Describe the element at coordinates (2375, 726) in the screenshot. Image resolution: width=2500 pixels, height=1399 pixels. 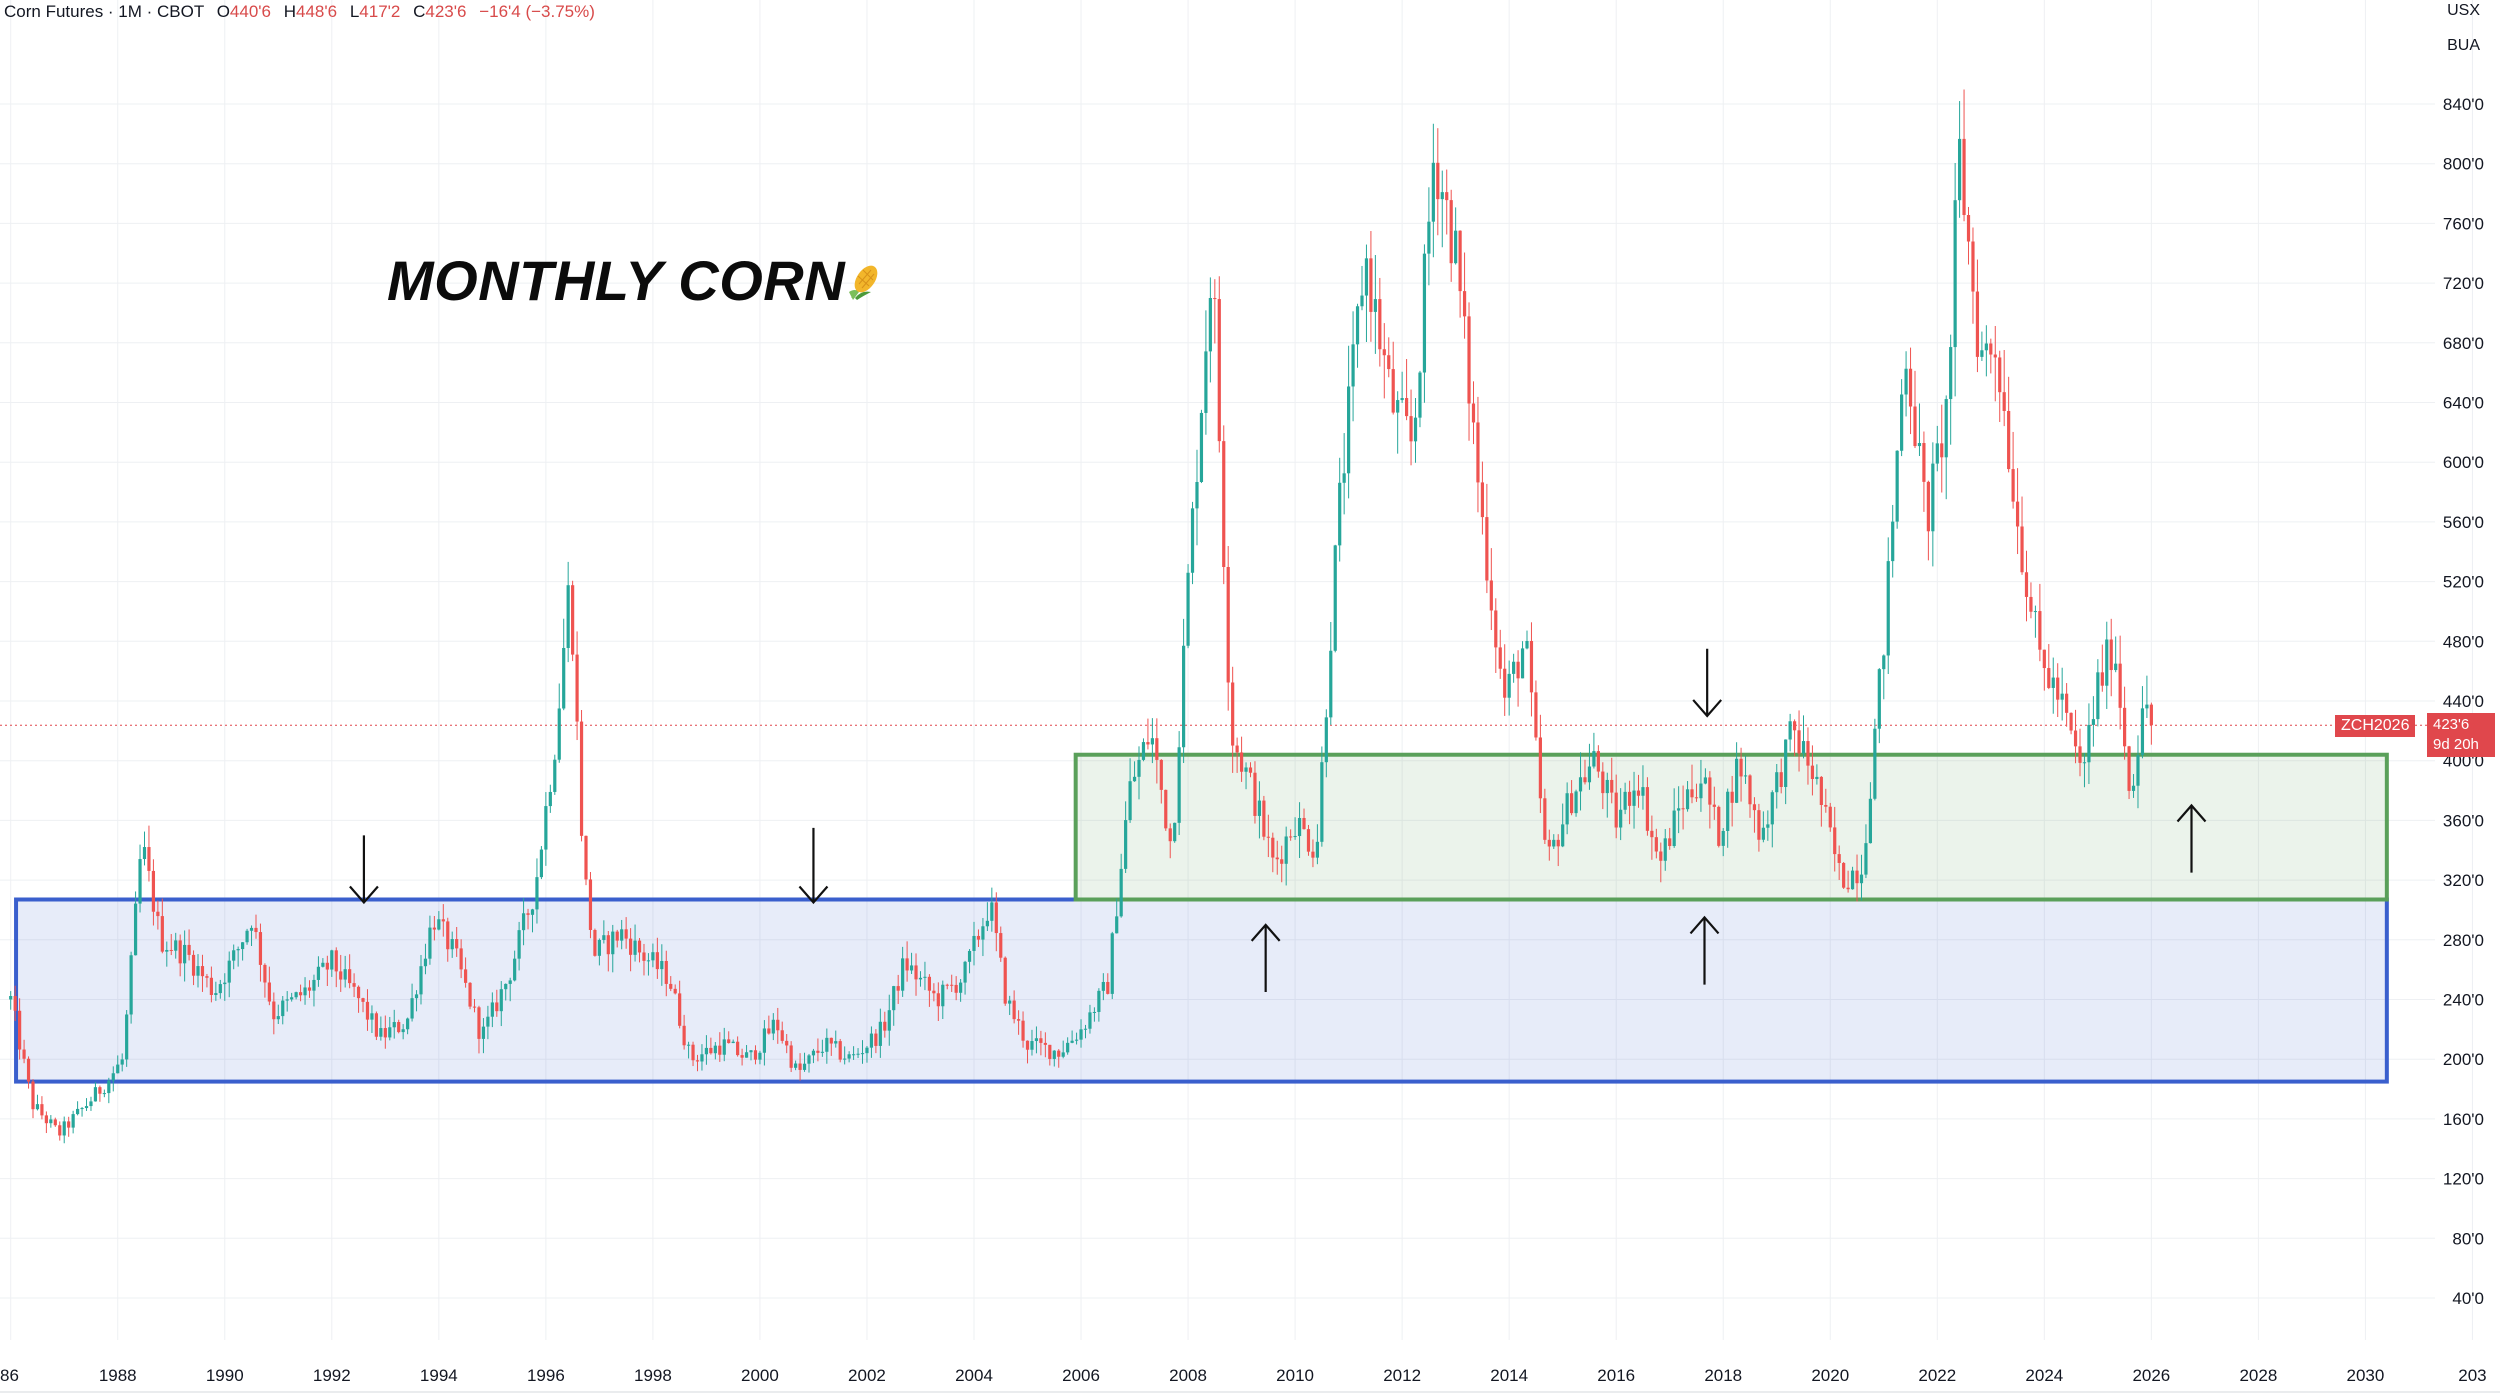
I see `symbol-price-tag: ZCH2026` at that location.